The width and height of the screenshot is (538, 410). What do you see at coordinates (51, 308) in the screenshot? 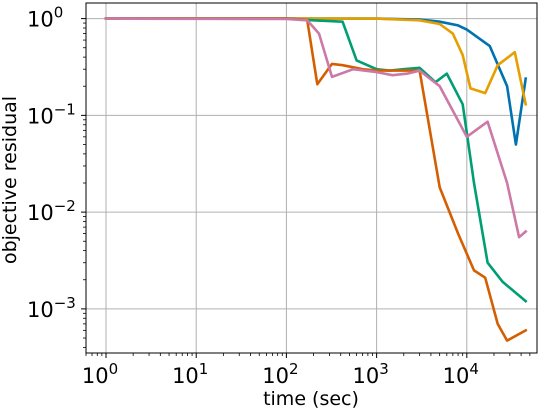
I see `y-tick-label: 10⁻³` at bounding box center [51, 308].